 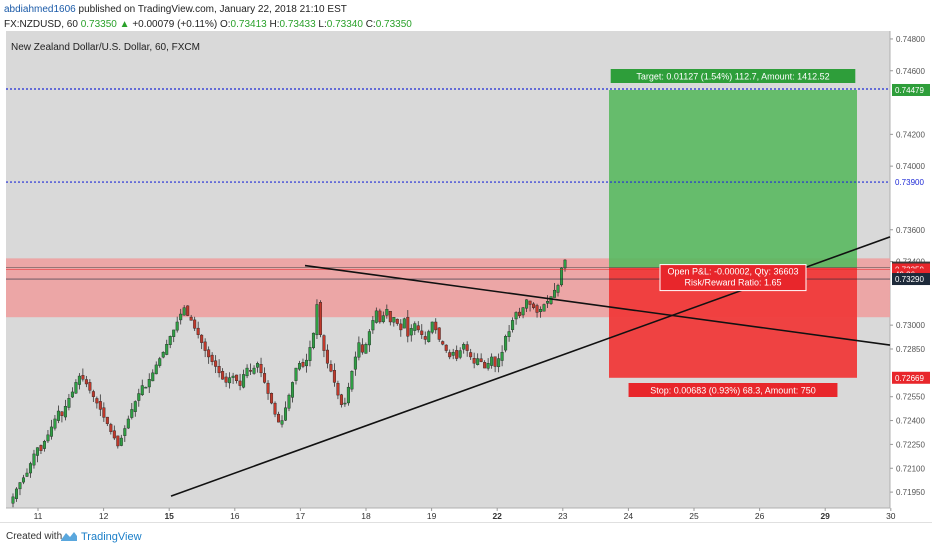 I want to click on open-label: O:, so click(x=225, y=24).